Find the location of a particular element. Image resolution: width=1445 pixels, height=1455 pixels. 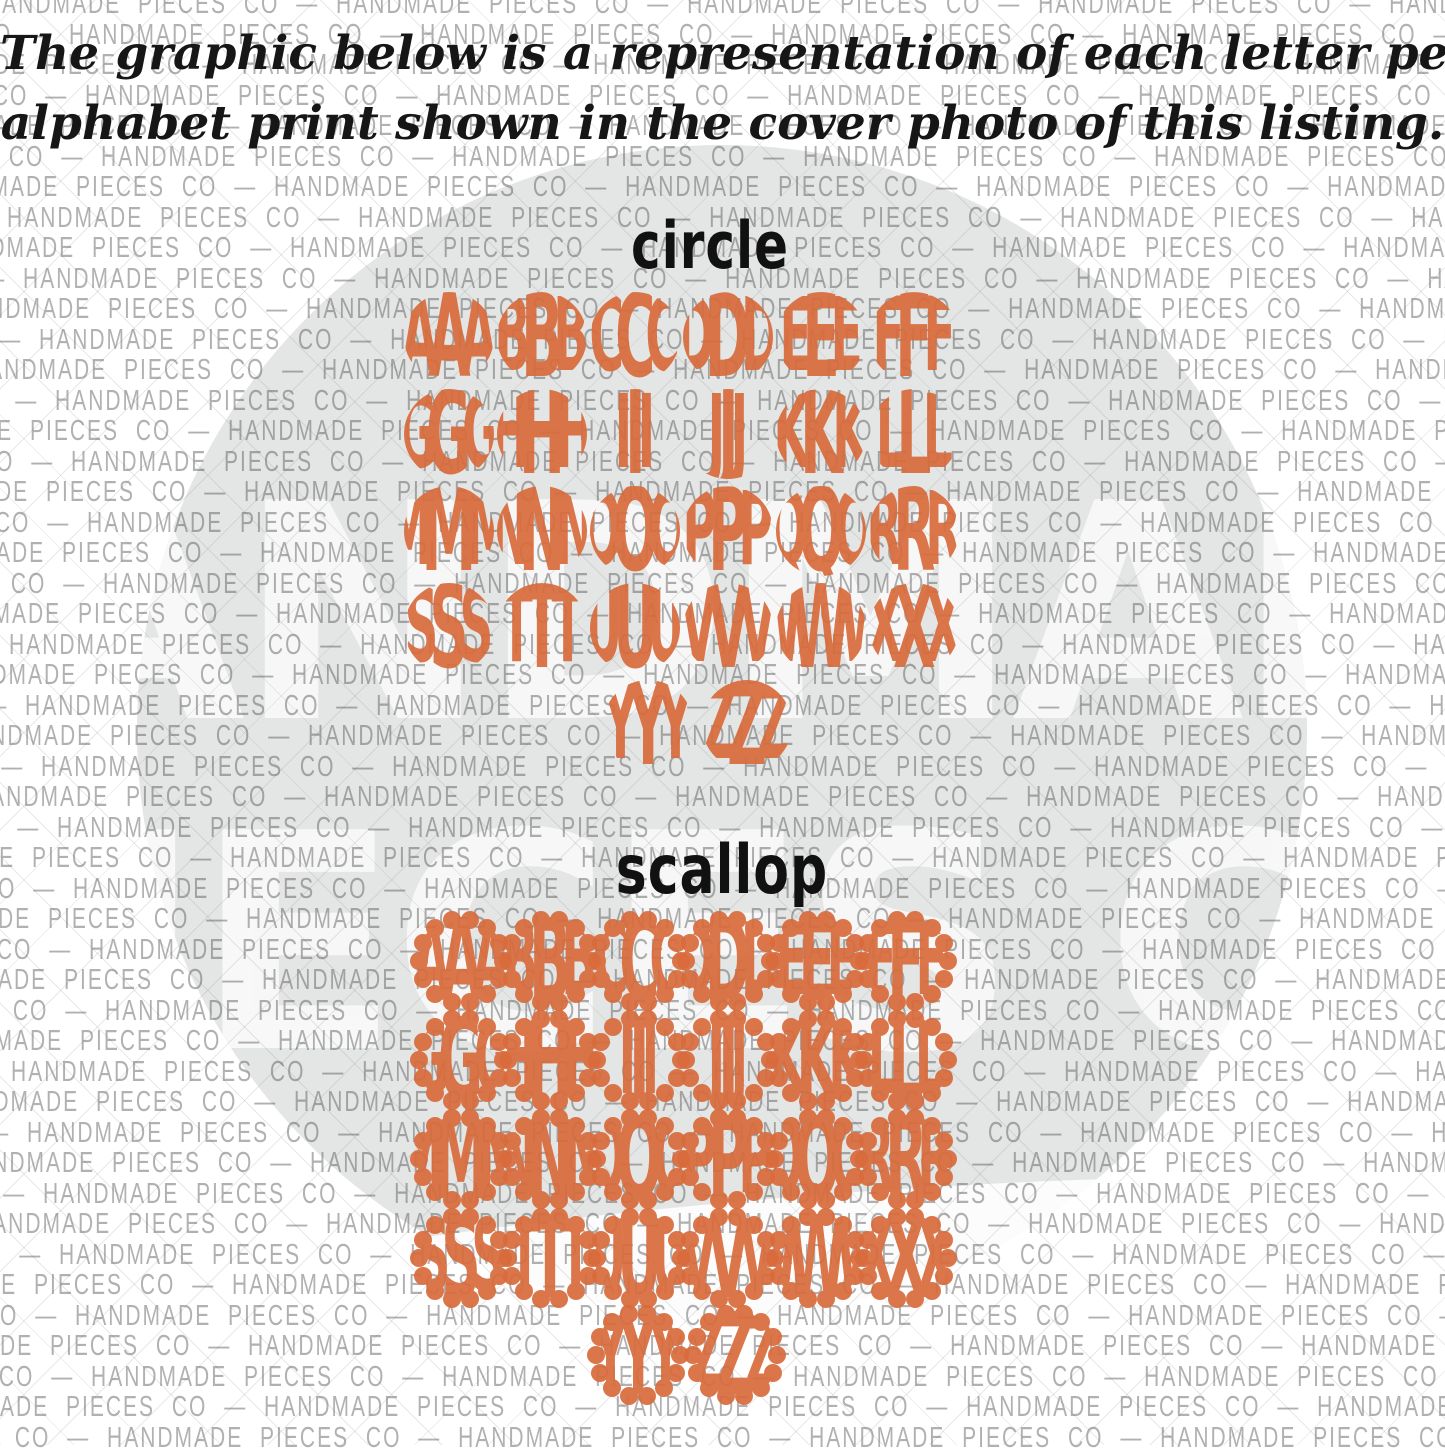

monogram-circle-OOO: OOO is located at coordinates (635, 531).